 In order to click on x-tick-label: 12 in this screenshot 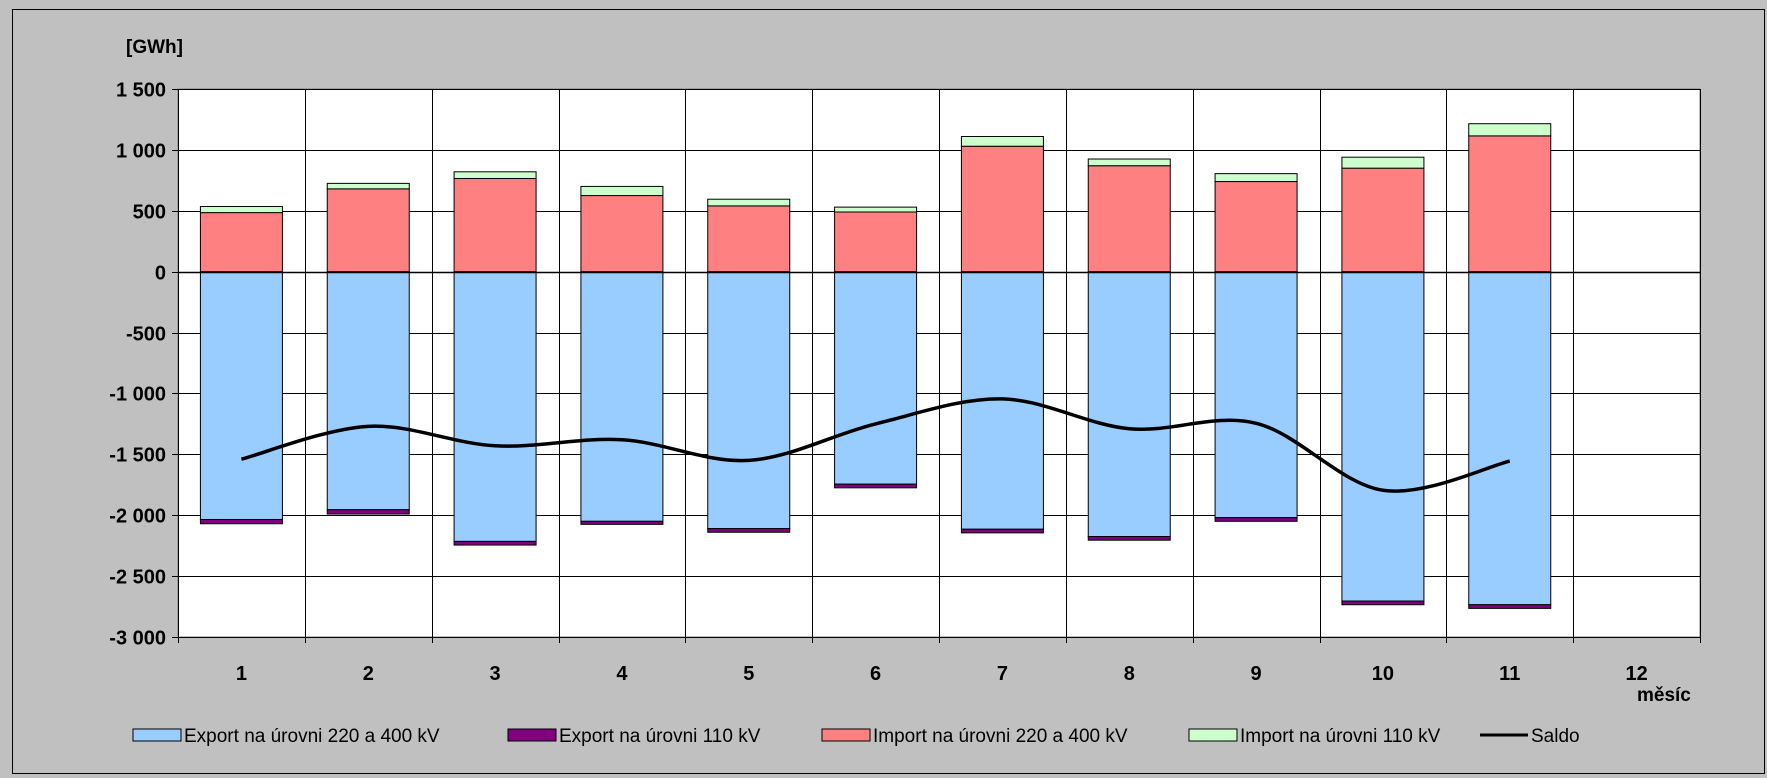, I will do `click(1636, 674)`.